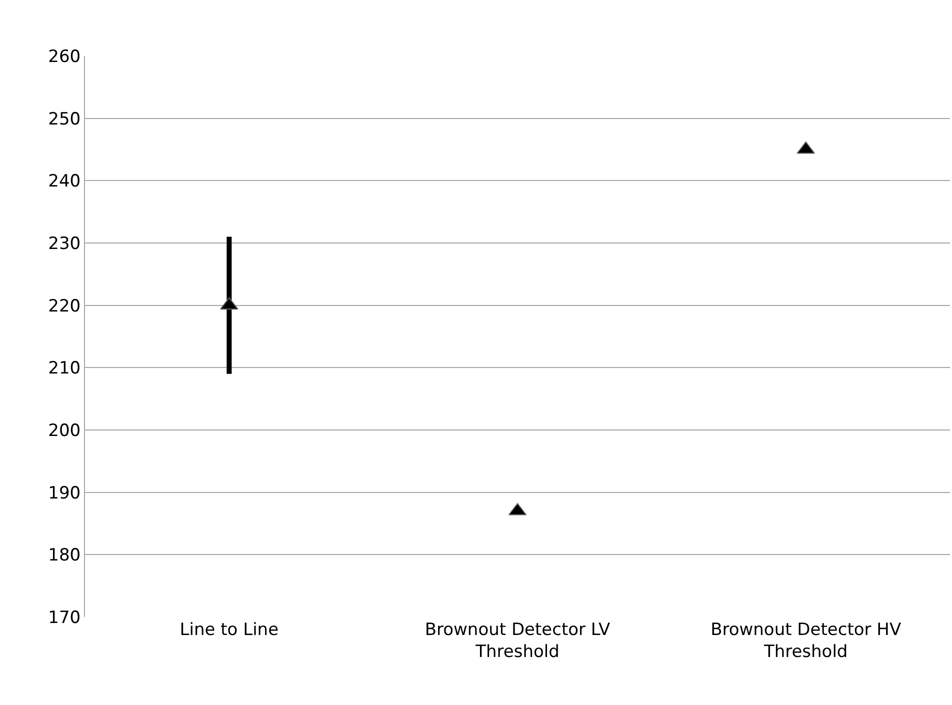  Describe the element at coordinates (64, 119) in the screenshot. I see `y-tick-label: 250` at that location.